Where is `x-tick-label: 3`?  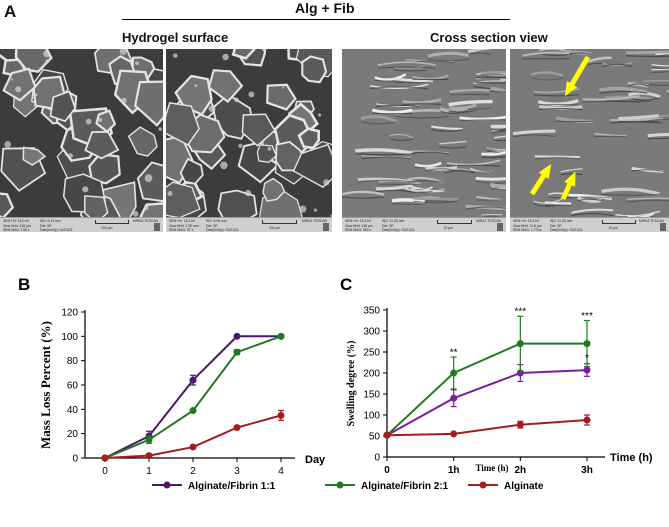 x-tick-label: 3 is located at coordinates (237, 471).